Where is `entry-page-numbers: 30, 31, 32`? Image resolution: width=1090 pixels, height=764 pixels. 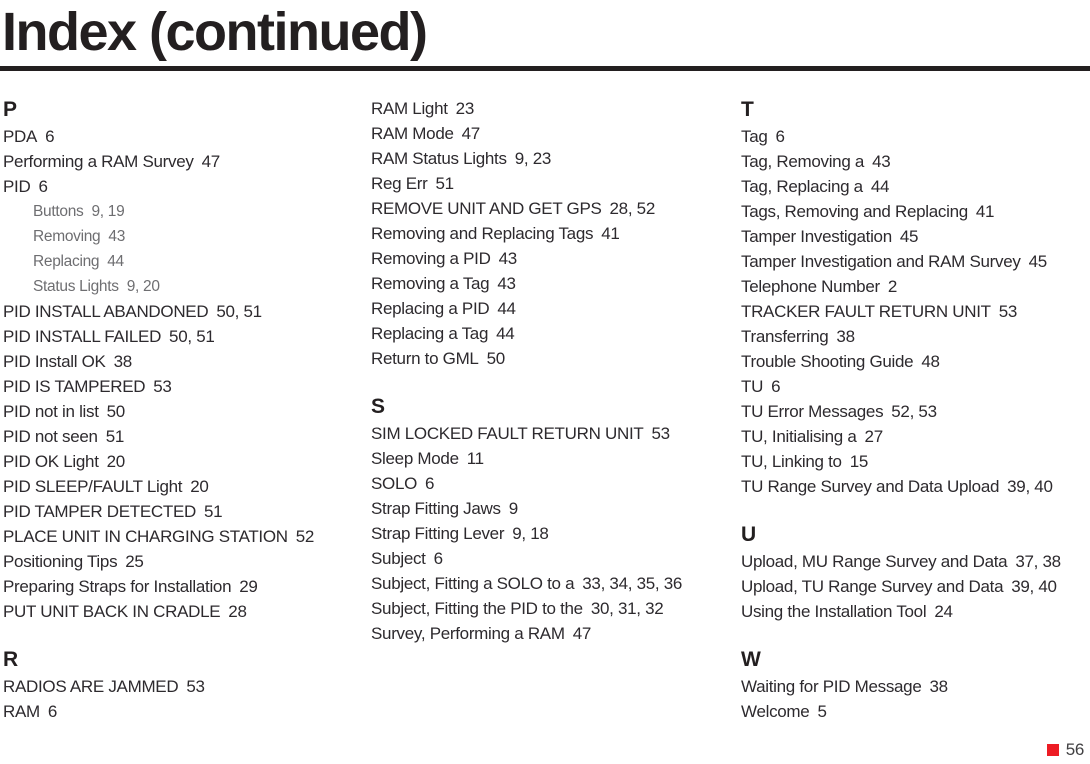 entry-page-numbers: 30, 31, 32 is located at coordinates (627, 608).